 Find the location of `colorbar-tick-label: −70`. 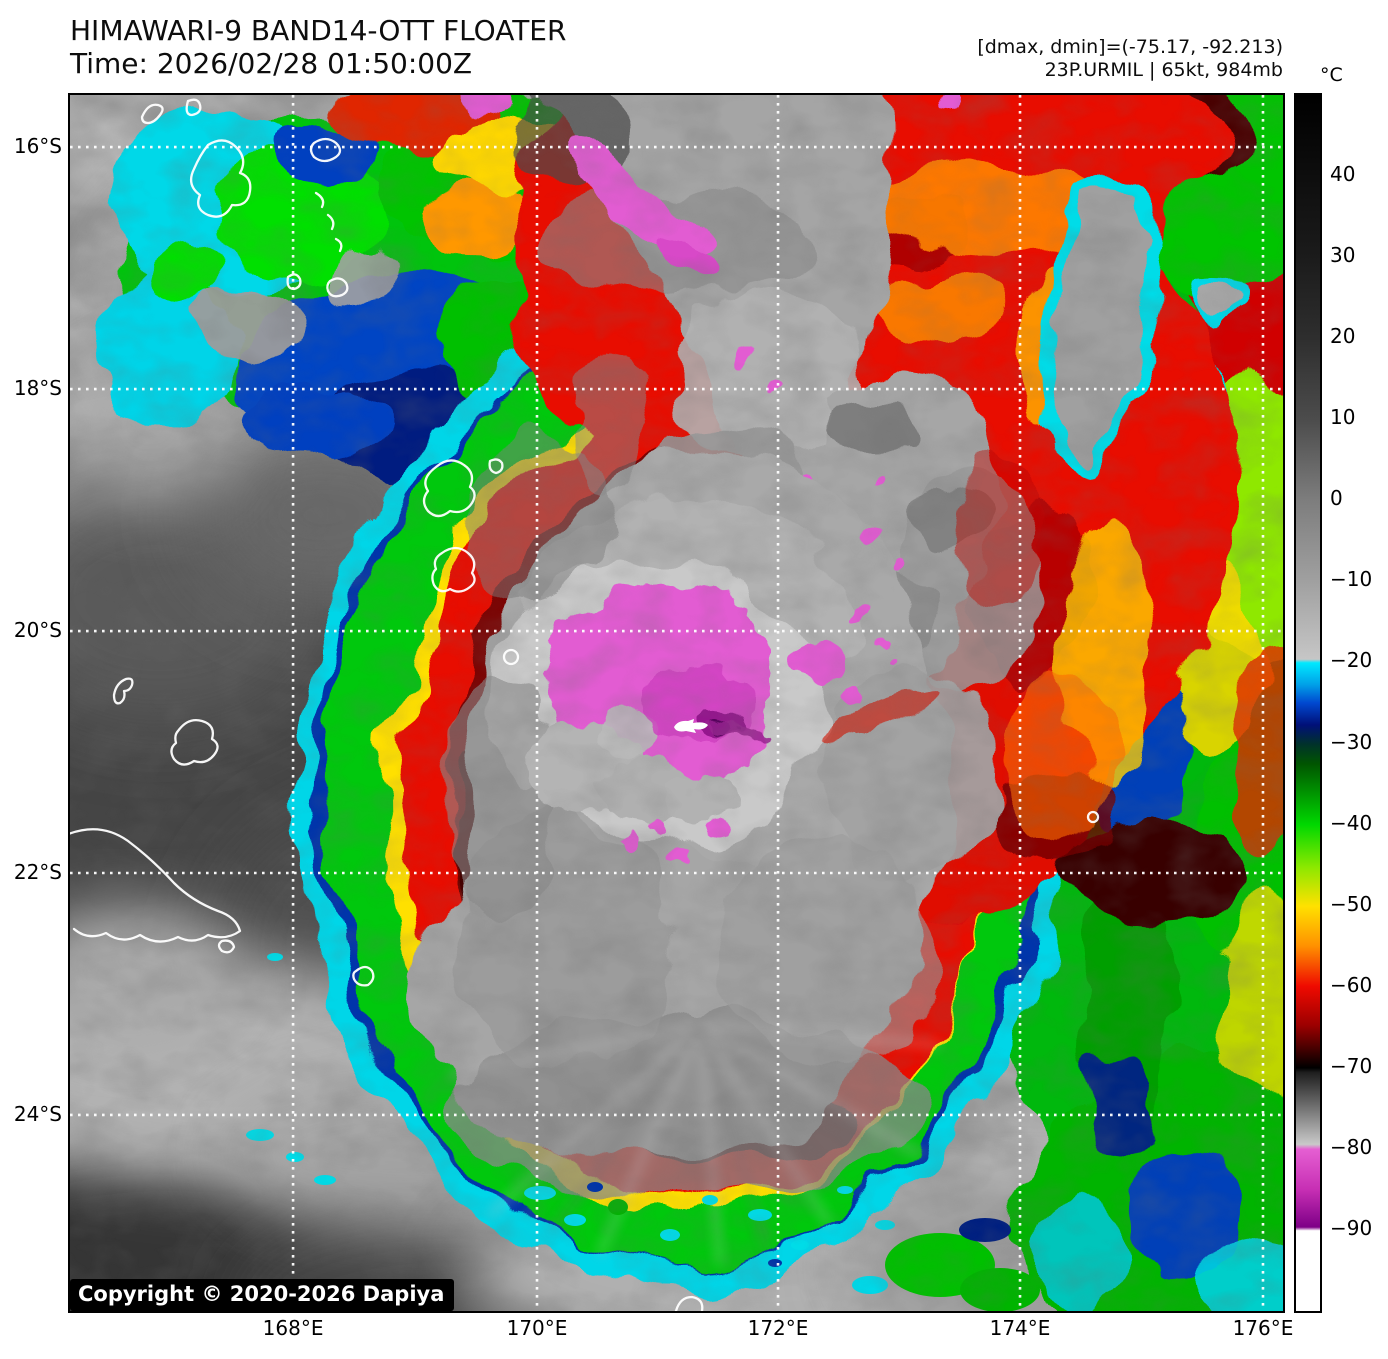

colorbar-tick-label: −70 is located at coordinates (1351, 1065).